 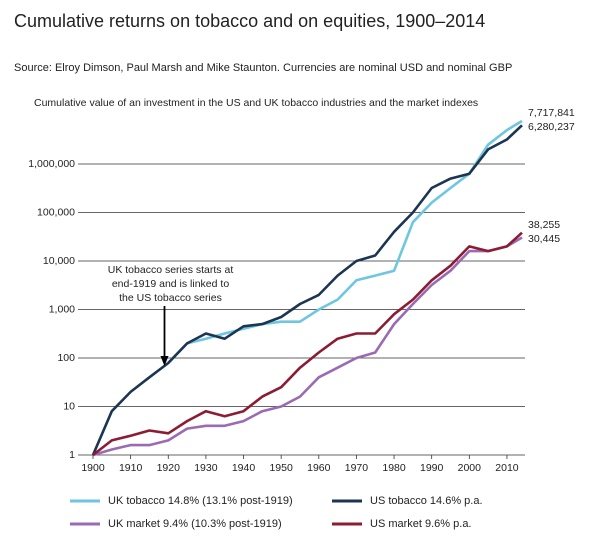 What do you see at coordinates (56, 212) in the screenshot?
I see `y-tick-label: 100,000` at bounding box center [56, 212].